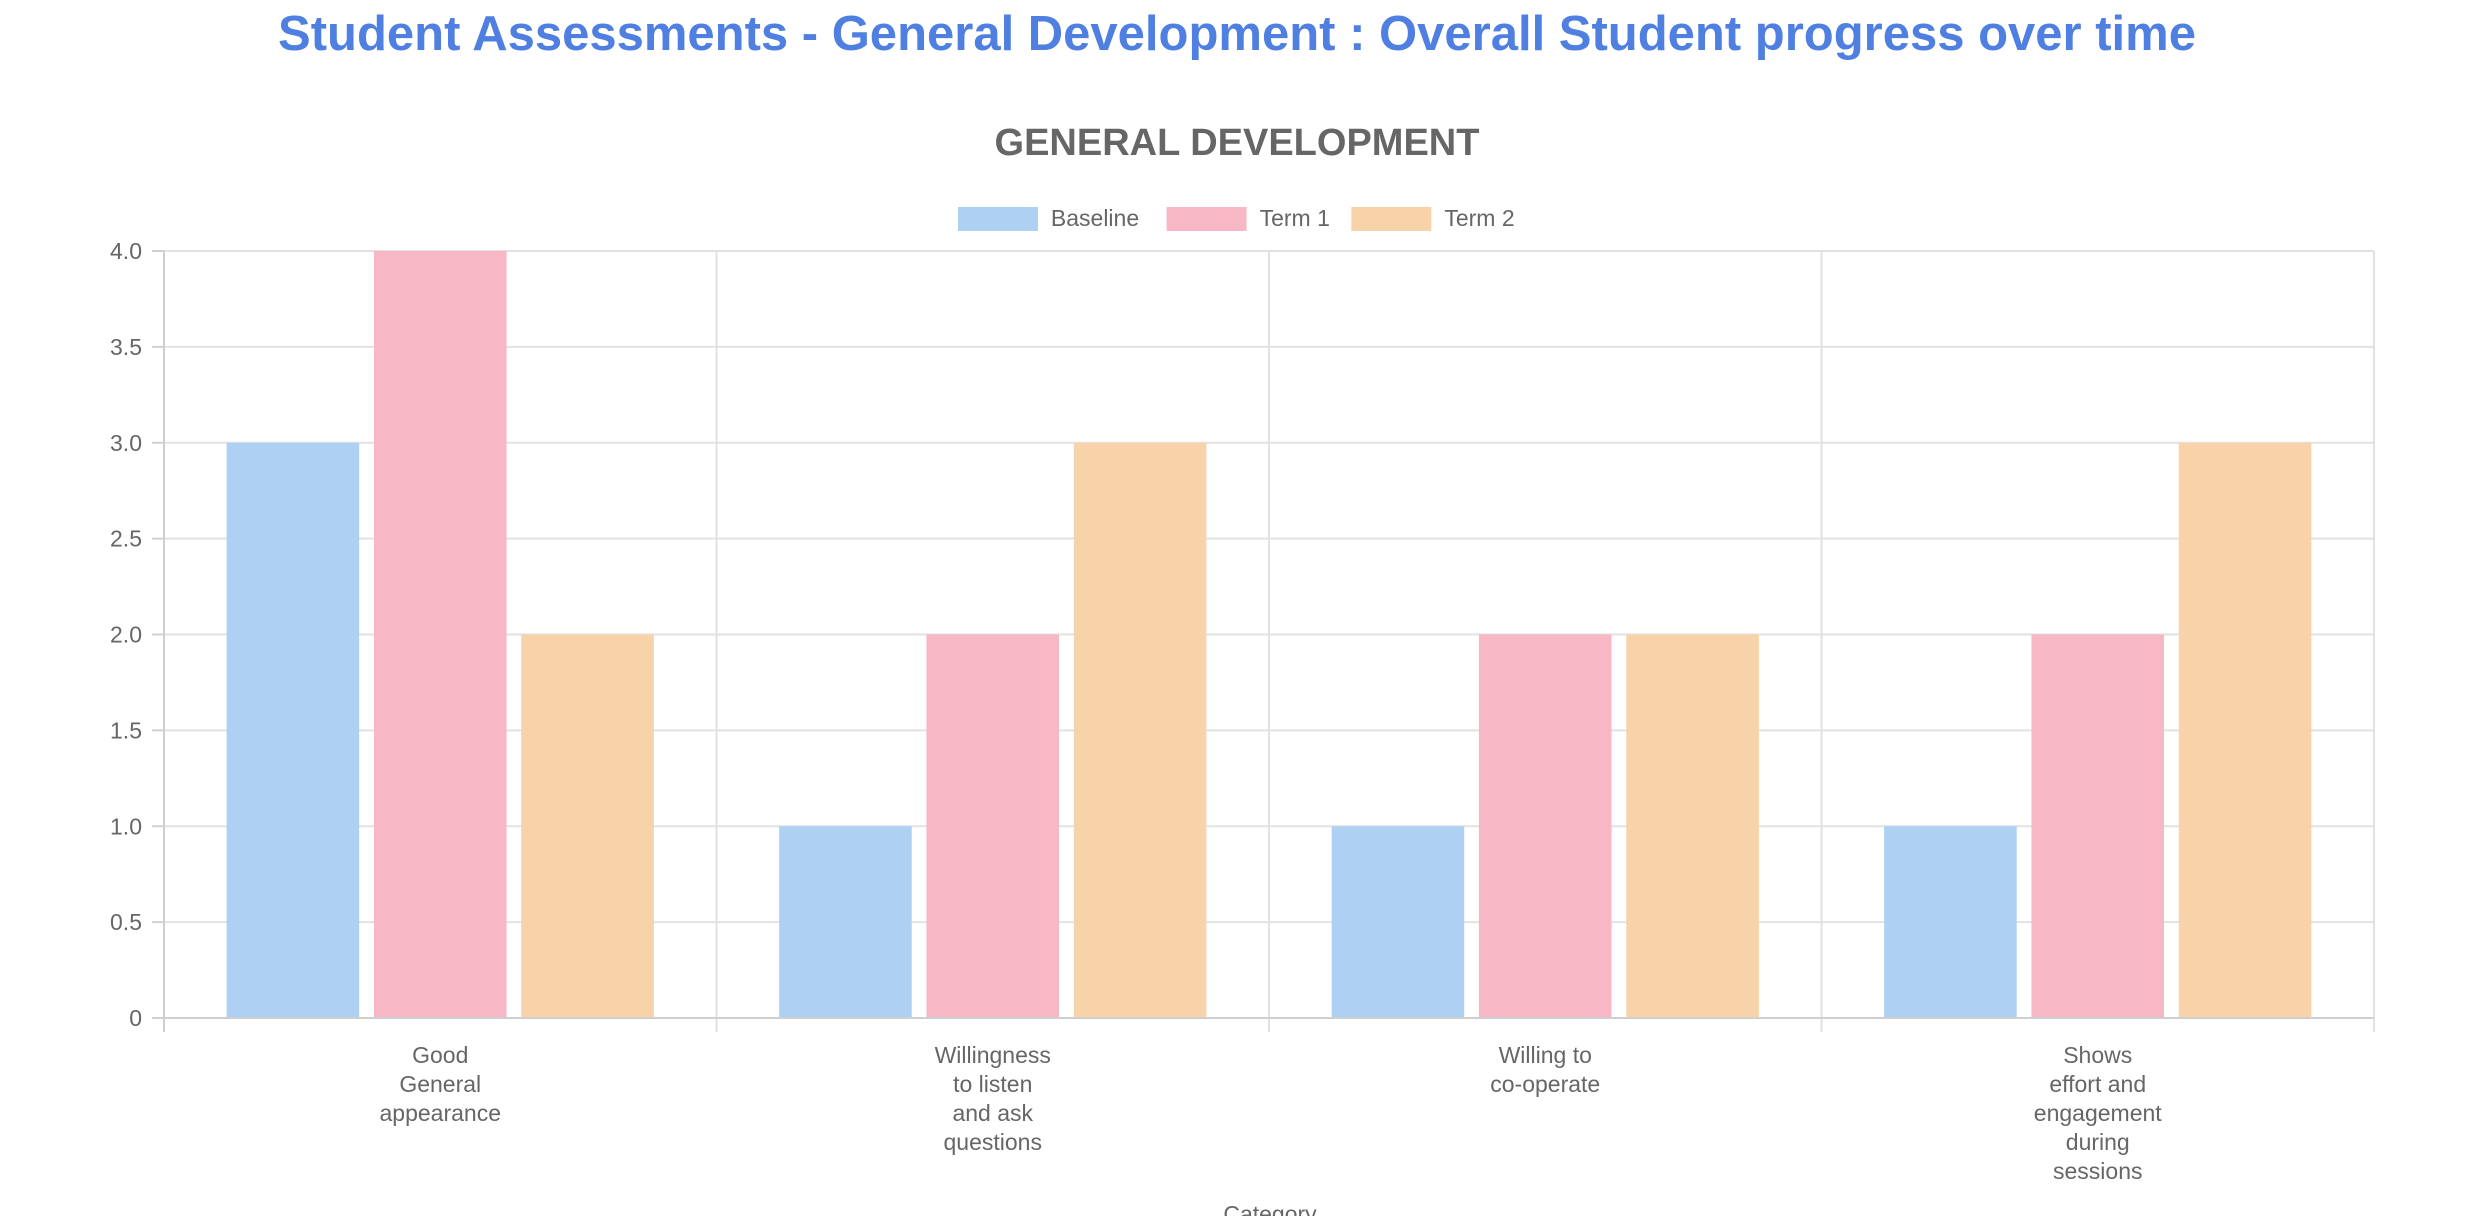  What do you see at coordinates (126, 539) in the screenshot?
I see `y-tick-label: 2.5` at bounding box center [126, 539].